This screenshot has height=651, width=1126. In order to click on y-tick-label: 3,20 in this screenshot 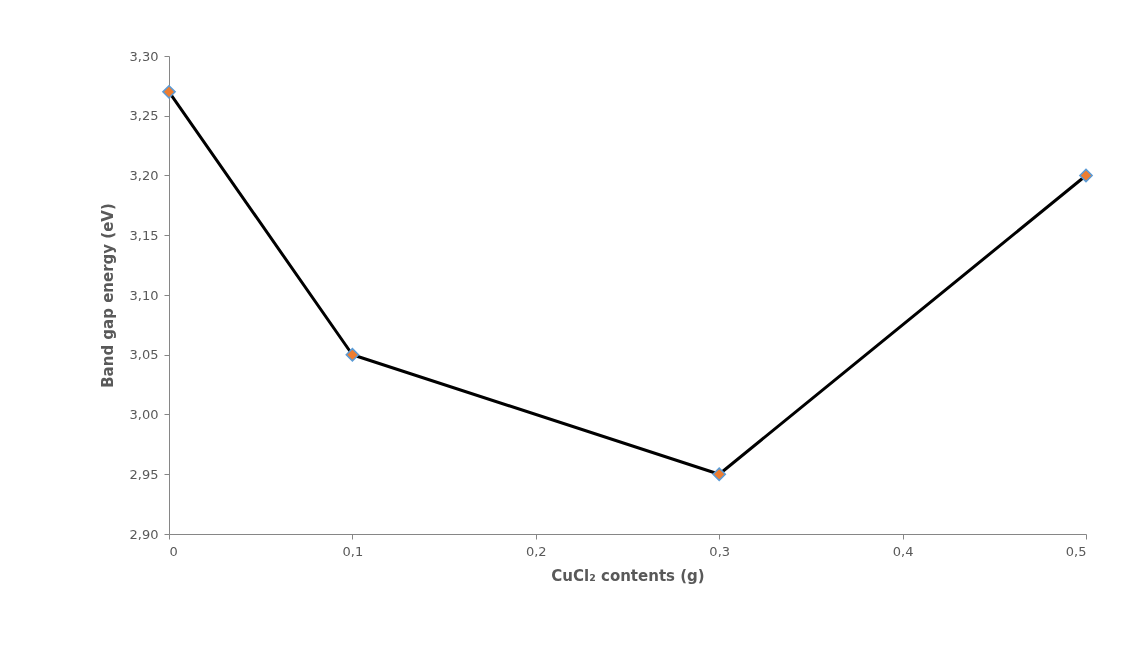, I will do `click(144, 175)`.